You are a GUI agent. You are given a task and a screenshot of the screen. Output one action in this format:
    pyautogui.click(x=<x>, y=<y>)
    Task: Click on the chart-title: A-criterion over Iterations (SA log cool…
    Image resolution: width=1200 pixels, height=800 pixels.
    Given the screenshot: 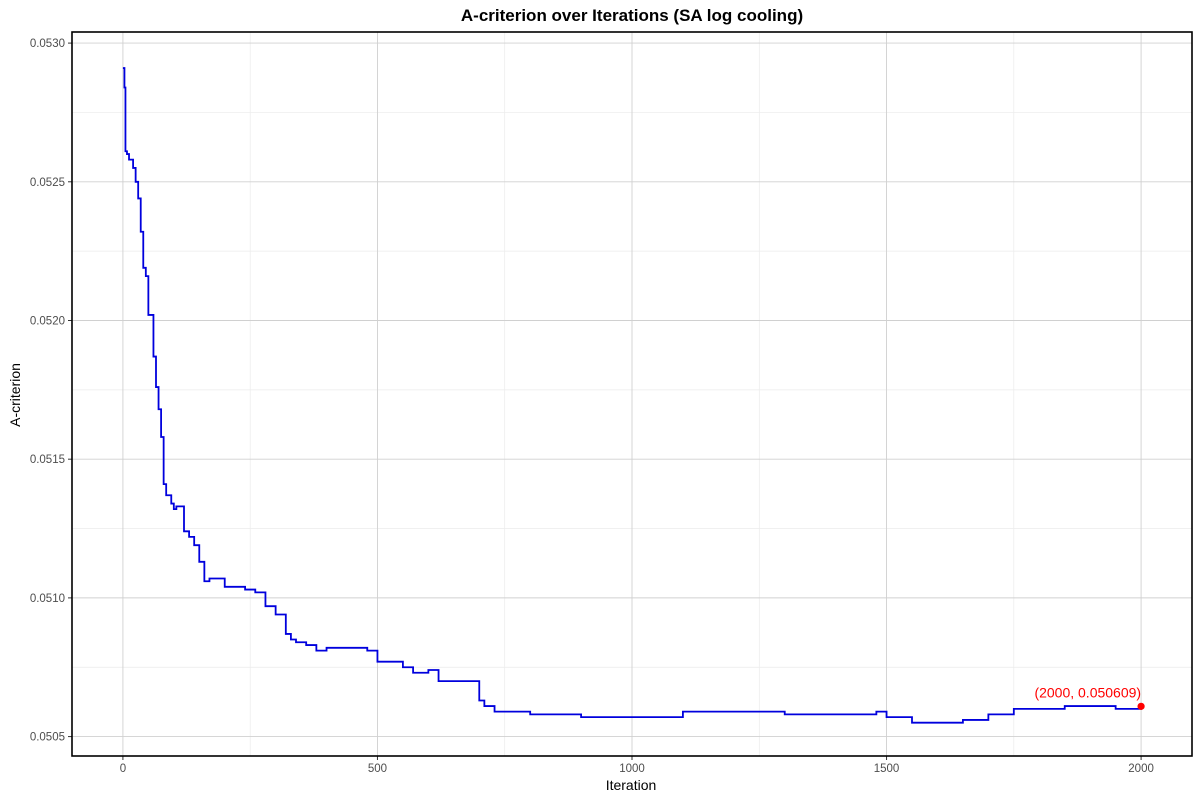 What is the action you would take?
    pyautogui.click(x=632, y=15)
    